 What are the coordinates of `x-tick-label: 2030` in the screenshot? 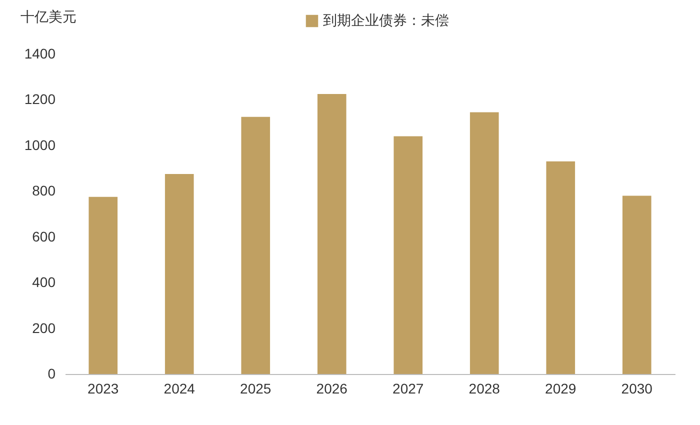 It's located at (637, 388).